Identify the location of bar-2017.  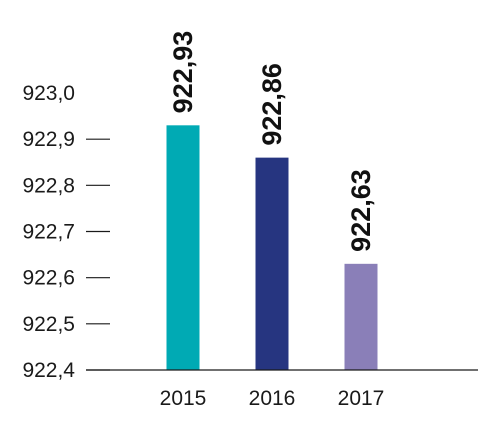
(361, 316).